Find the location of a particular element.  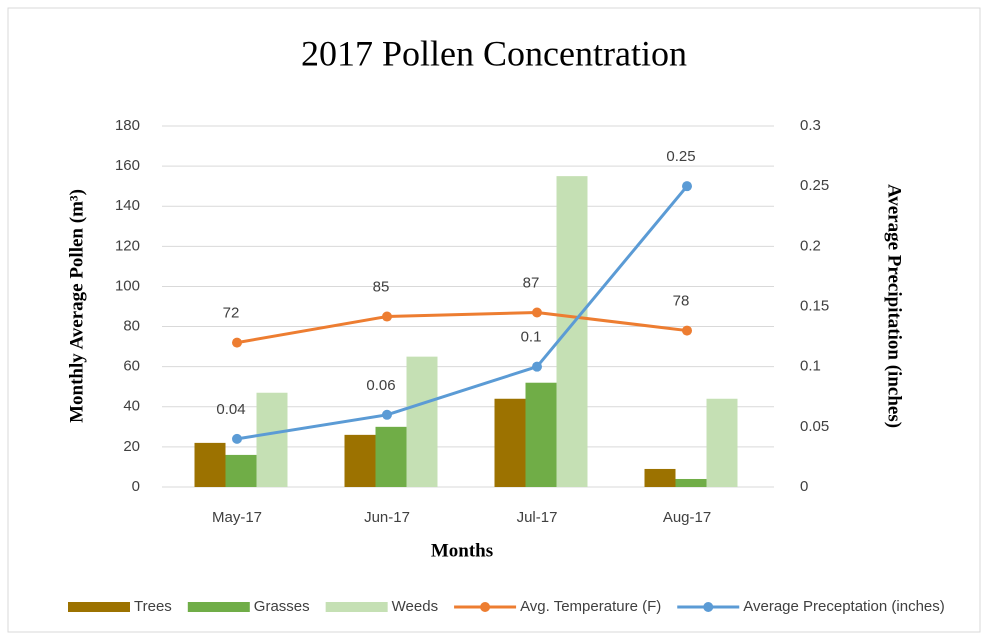

y2-tick-label: 0.2 is located at coordinates (810, 245).